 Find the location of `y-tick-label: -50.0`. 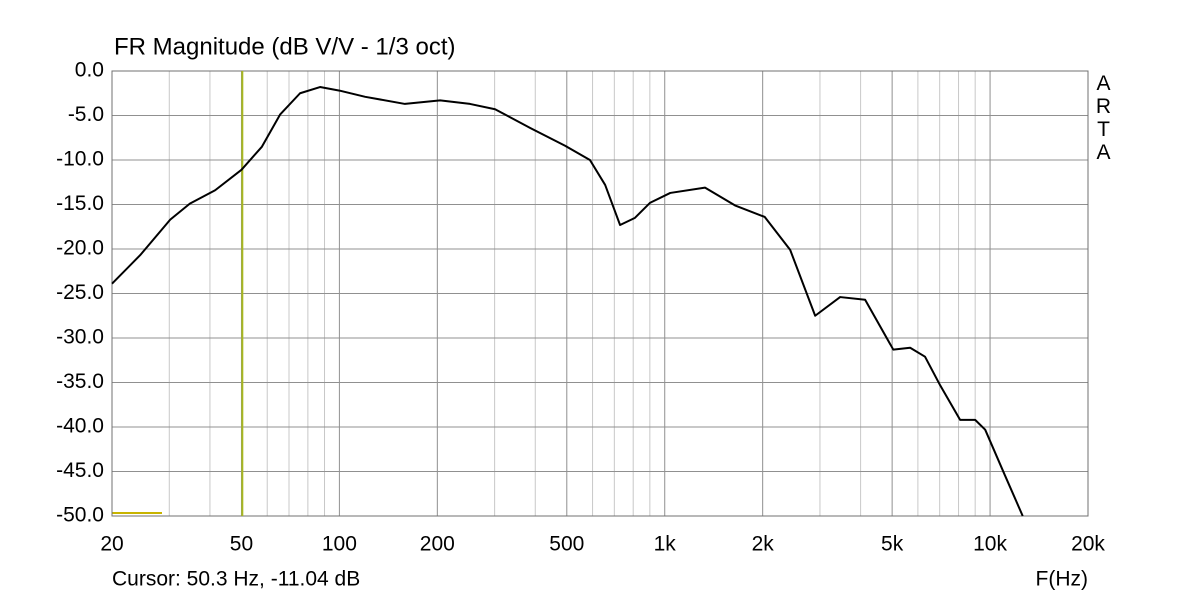

y-tick-label: -50.0 is located at coordinates (80, 515).